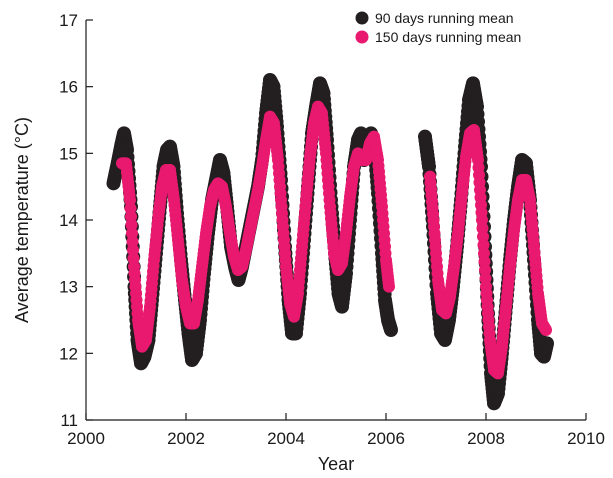 The height and width of the screenshot is (478, 613). What do you see at coordinates (68, 287) in the screenshot?
I see `y-tick-label-13: 13` at bounding box center [68, 287].